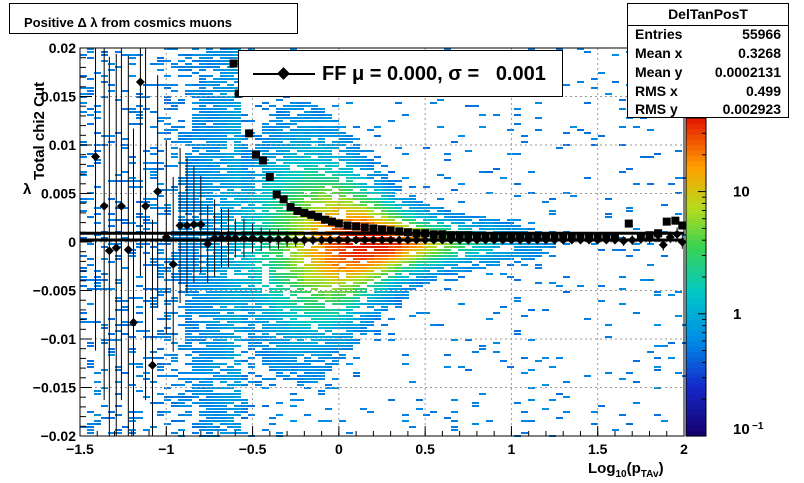  I want to click on x-tick-label: 2, so click(684, 449).